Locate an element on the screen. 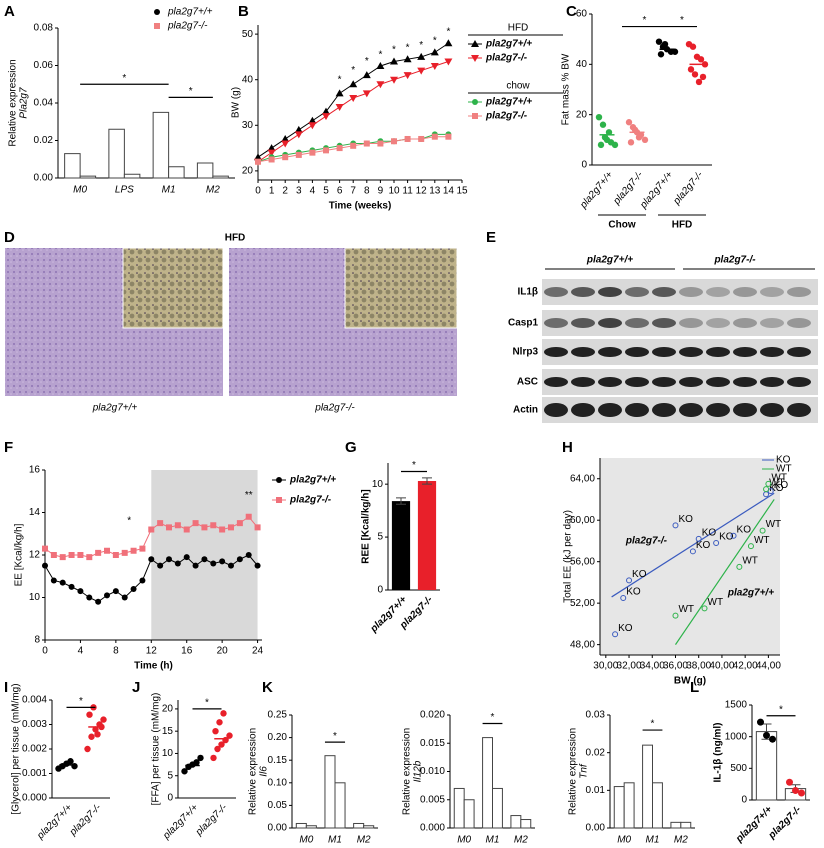 This screenshot has height=848, width=824. x-tick-label: 2 is located at coordinates (285, 191).